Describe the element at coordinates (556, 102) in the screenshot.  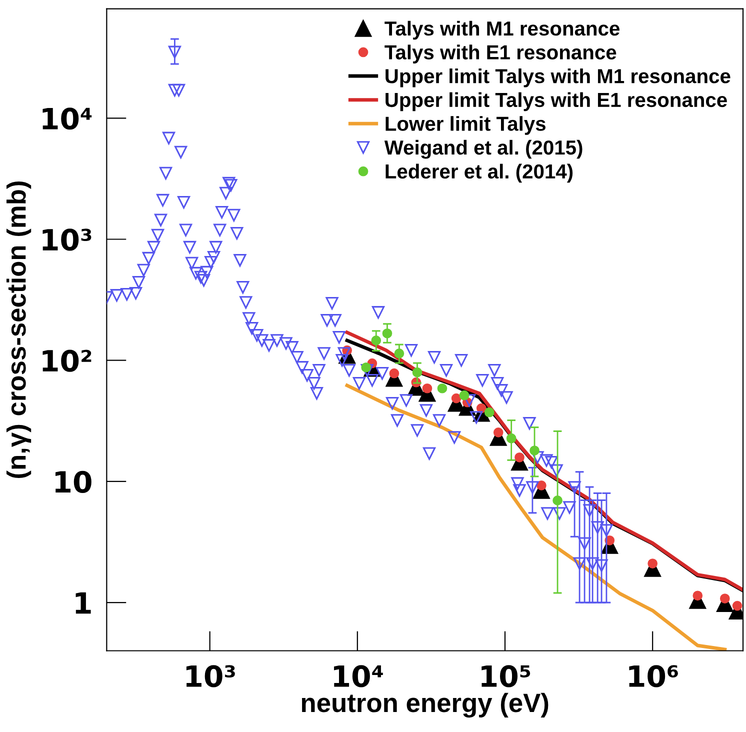
I see `legend-label: Upper limit Talys with E1 resonance` at that location.